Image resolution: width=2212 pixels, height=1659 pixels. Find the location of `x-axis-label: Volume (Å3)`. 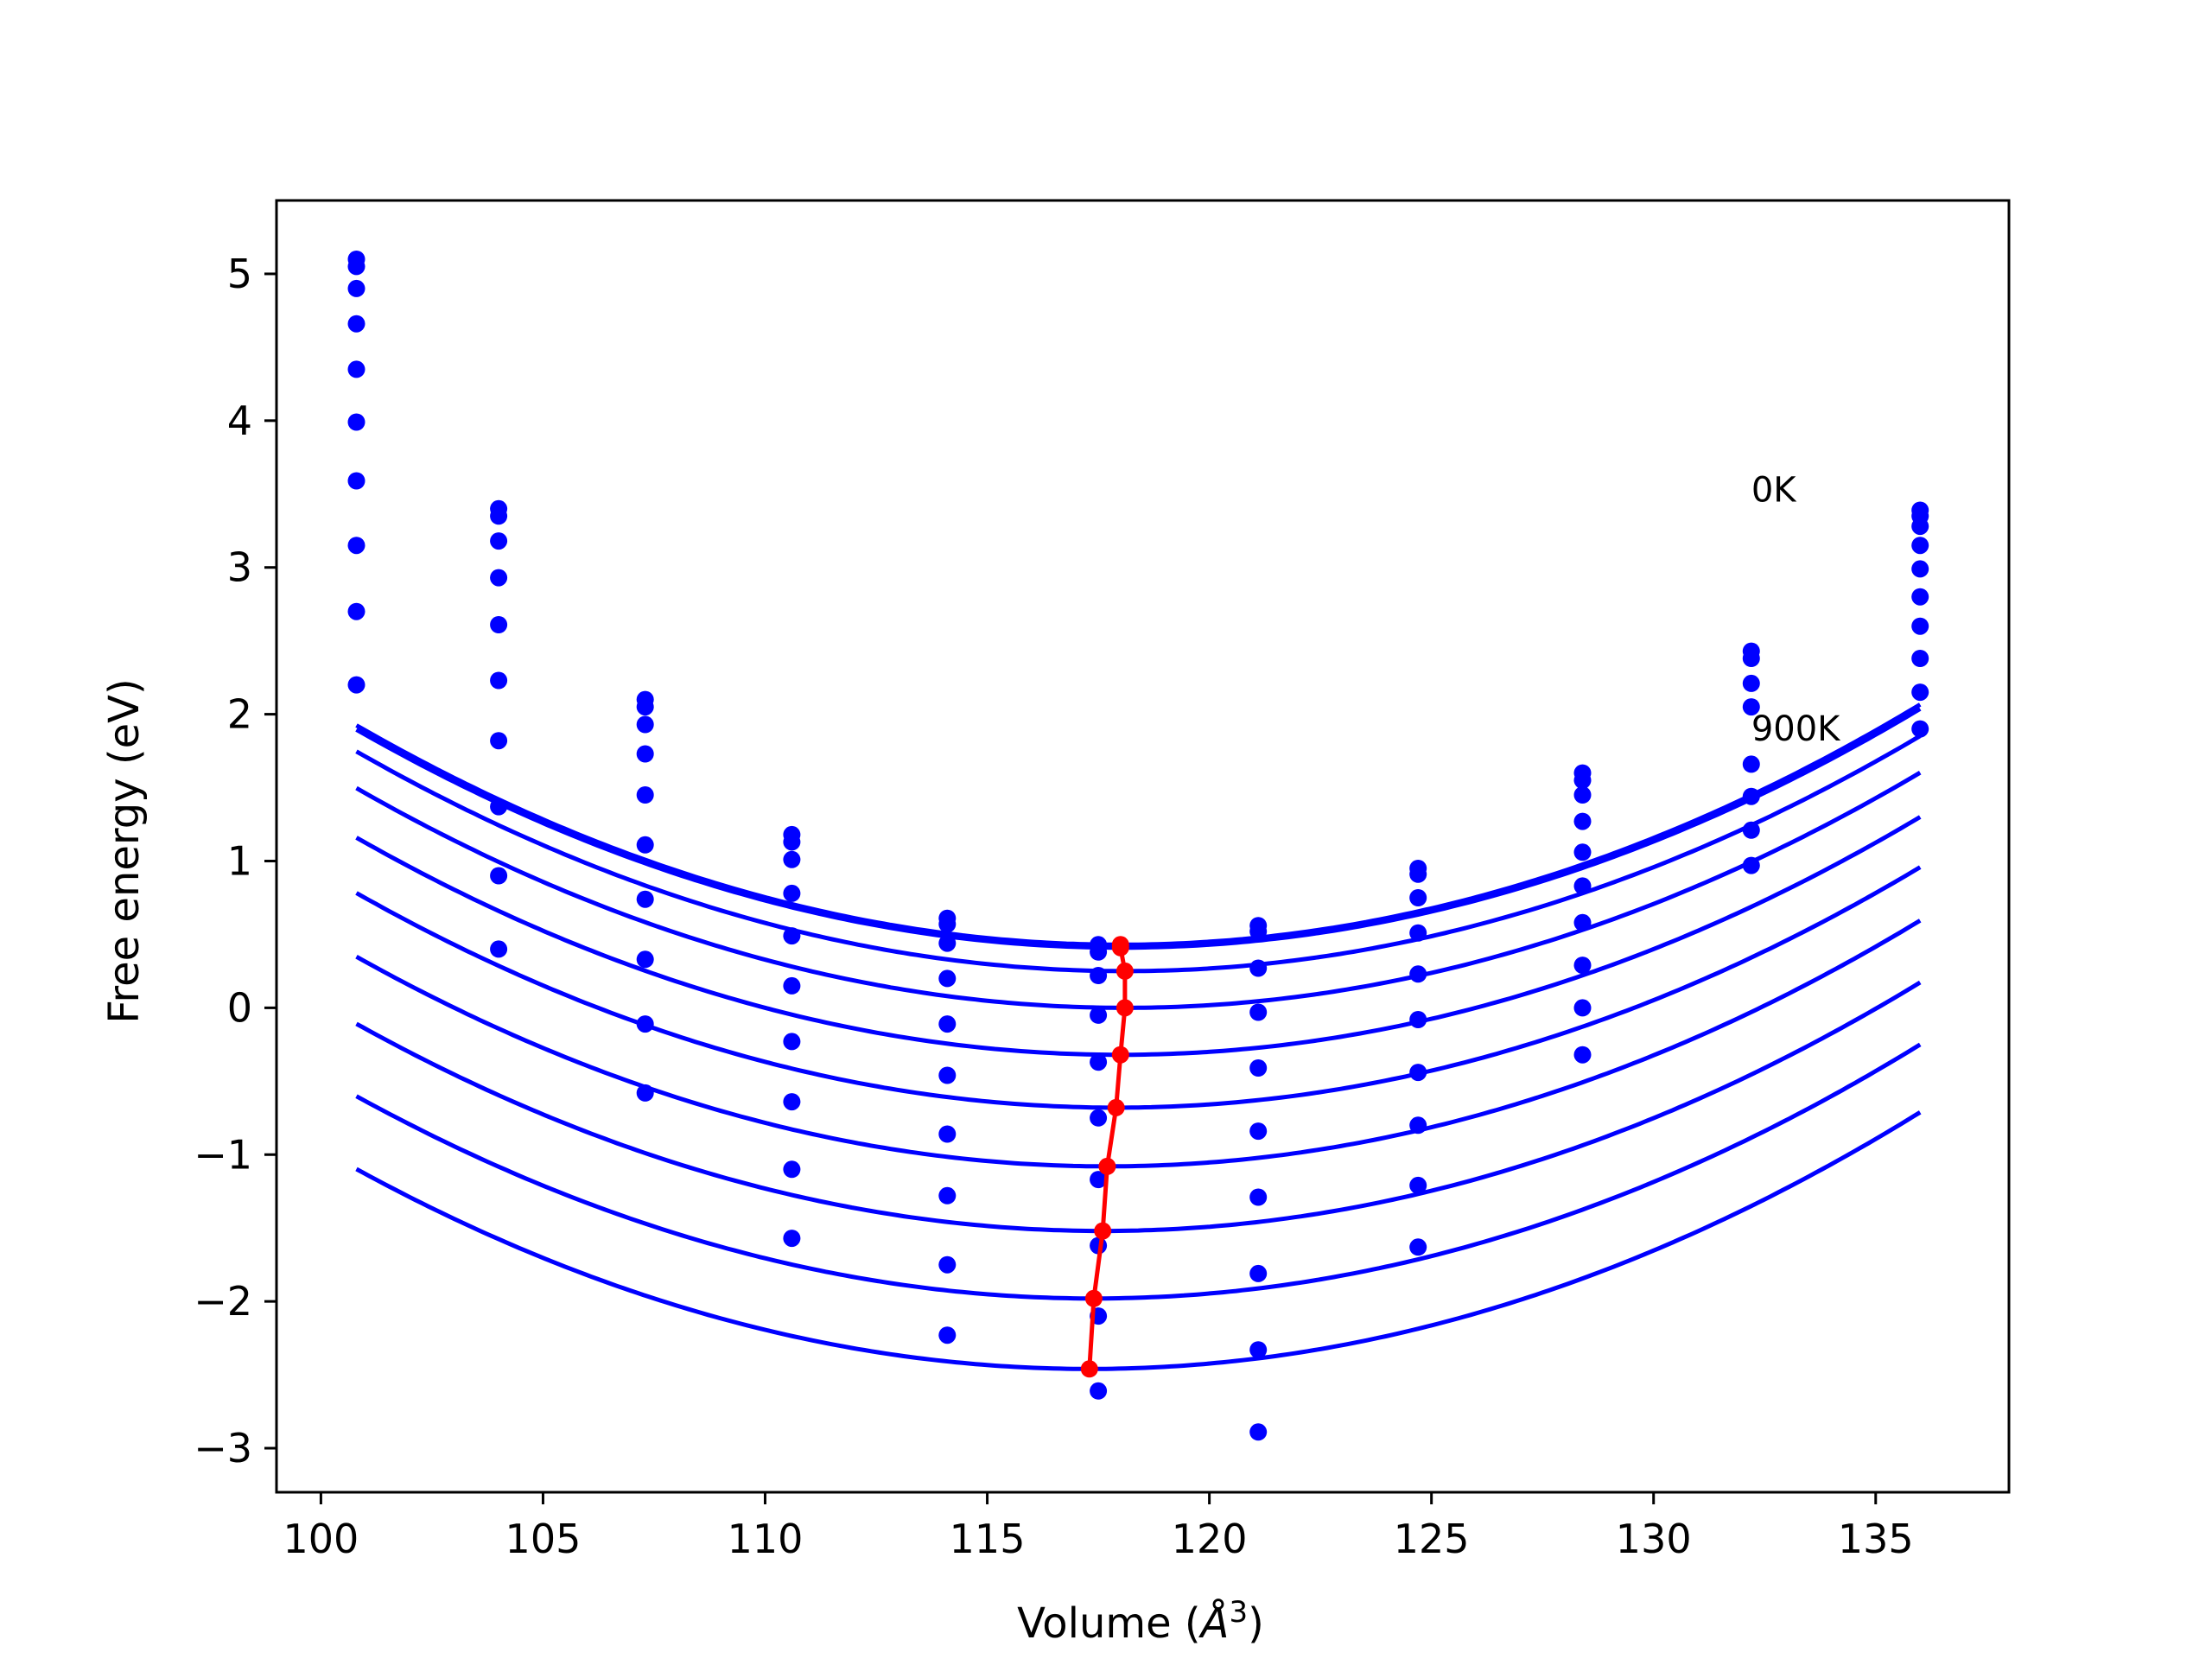

x-axis-label: Volume (Å3) is located at coordinates (1140, 1621).